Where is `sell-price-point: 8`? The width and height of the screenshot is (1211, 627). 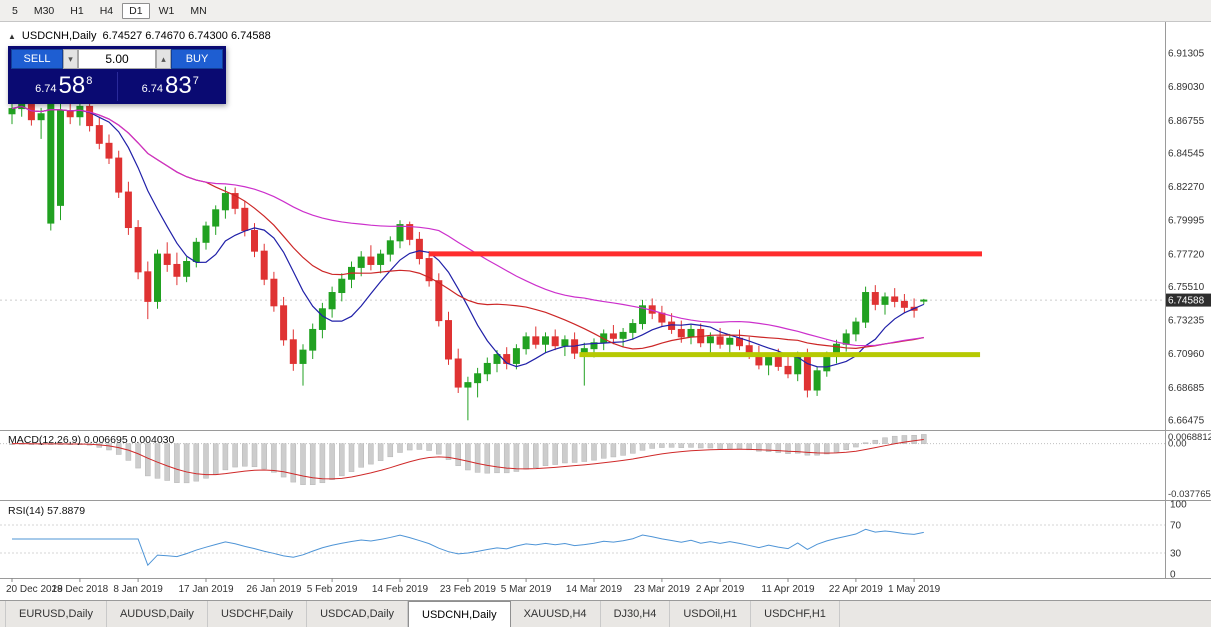 sell-price-point: 8 is located at coordinates (89, 81).